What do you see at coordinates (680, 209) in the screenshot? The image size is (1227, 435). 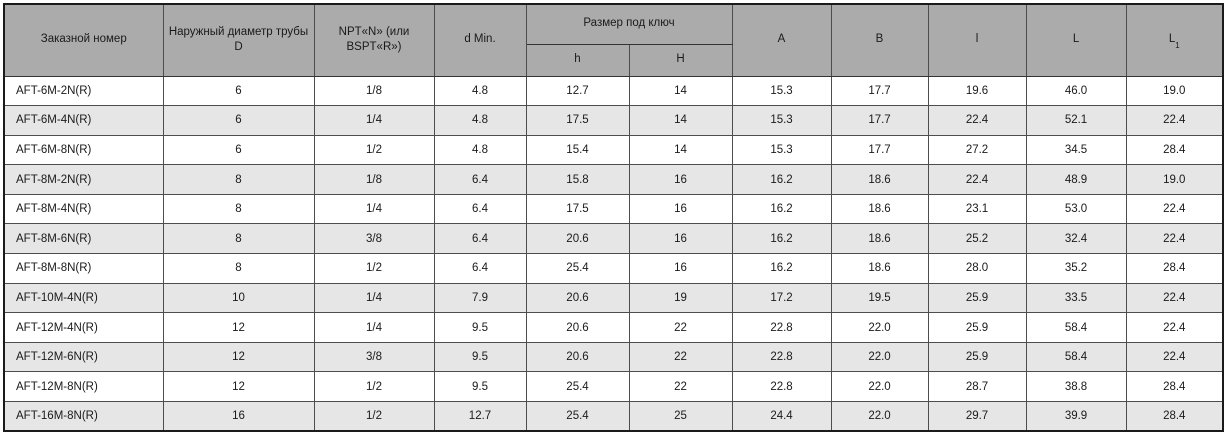 I see `cell-wrench-h-cap: 16` at bounding box center [680, 209].